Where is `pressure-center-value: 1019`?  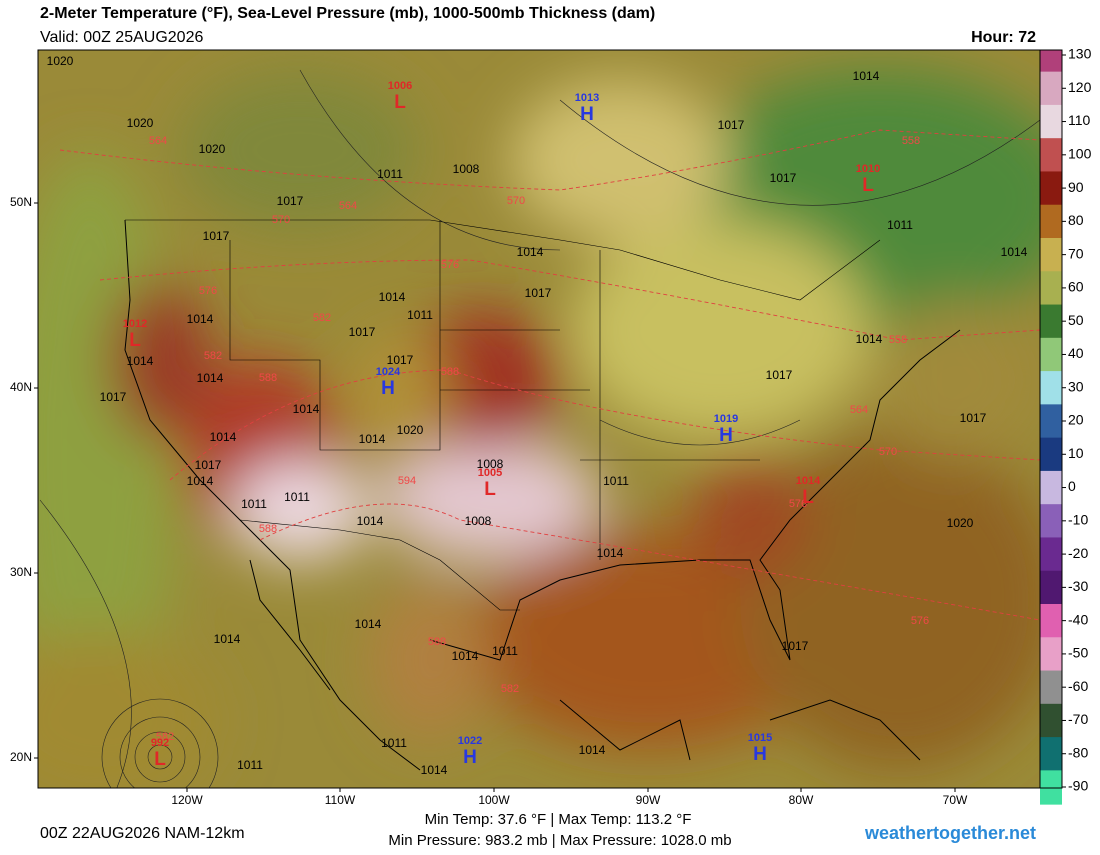
pressure-center-value: 1019 is located at coordinates (726, 419).